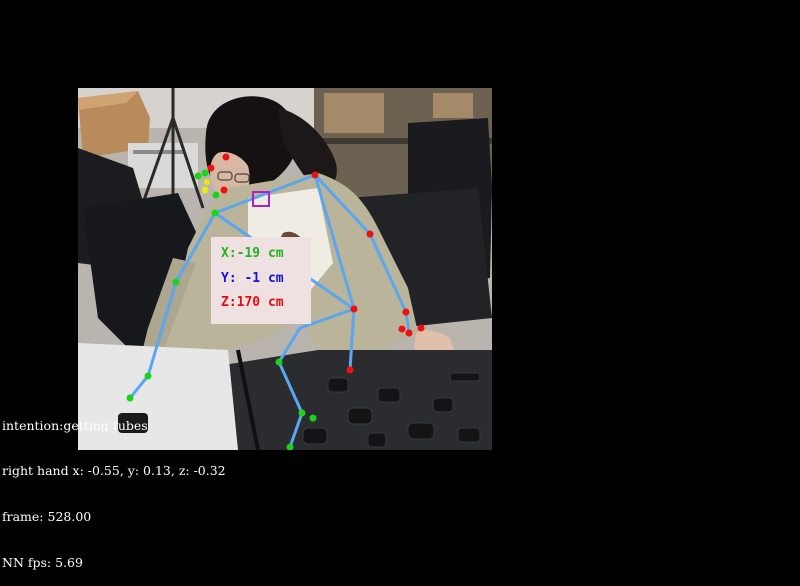  I want to click on frame-counter: frame: 528.00, so click(47, 517).